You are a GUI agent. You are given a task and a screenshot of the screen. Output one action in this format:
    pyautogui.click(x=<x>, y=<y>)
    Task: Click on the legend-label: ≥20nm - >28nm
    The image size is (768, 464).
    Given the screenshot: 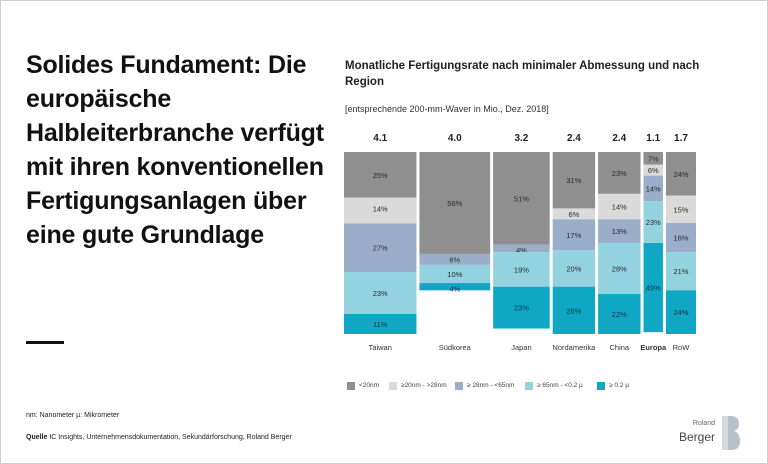 What is the action you would take?
    pyautogui.click(x=424, y=385)
    